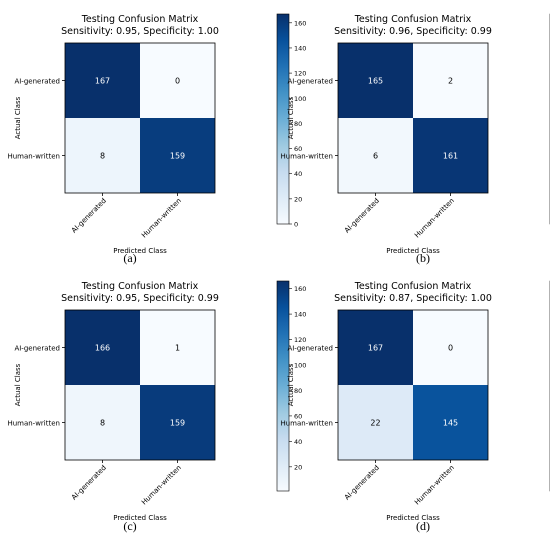  Describe the element at coordinates (140, 31) in the screenshot. I see `chart-subtitle: Sensitivity: 0.95, Specificity: 1.00` at that location.